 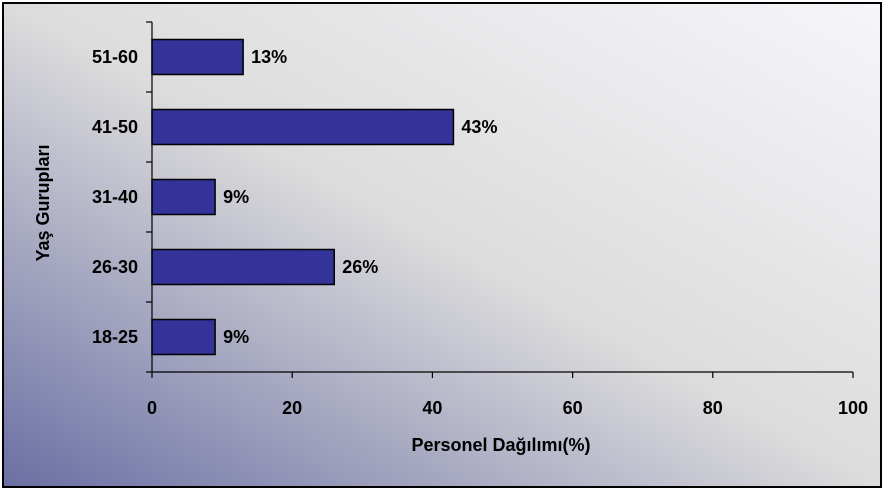 I want to click on category-label: 41-50, so click(x=115, y=127).